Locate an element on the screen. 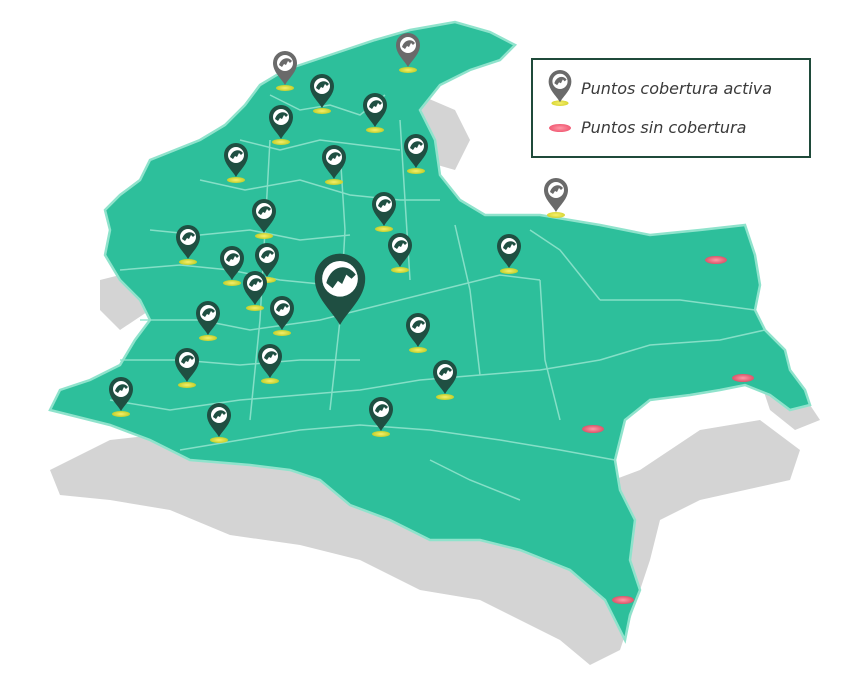  central-pin-icon is located at coordinates (340, 289).